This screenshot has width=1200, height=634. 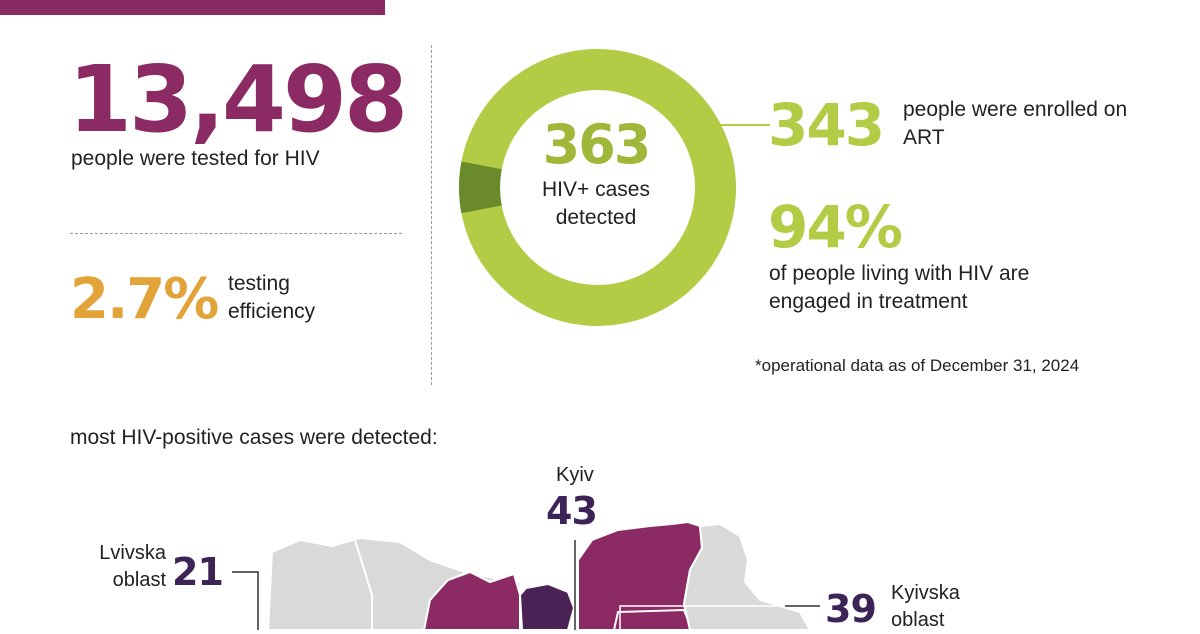 What do you see at coordinates (597, 144) in the screenshot?
I see `hiv-detected-count: 363` at bounding box center [597, 144].